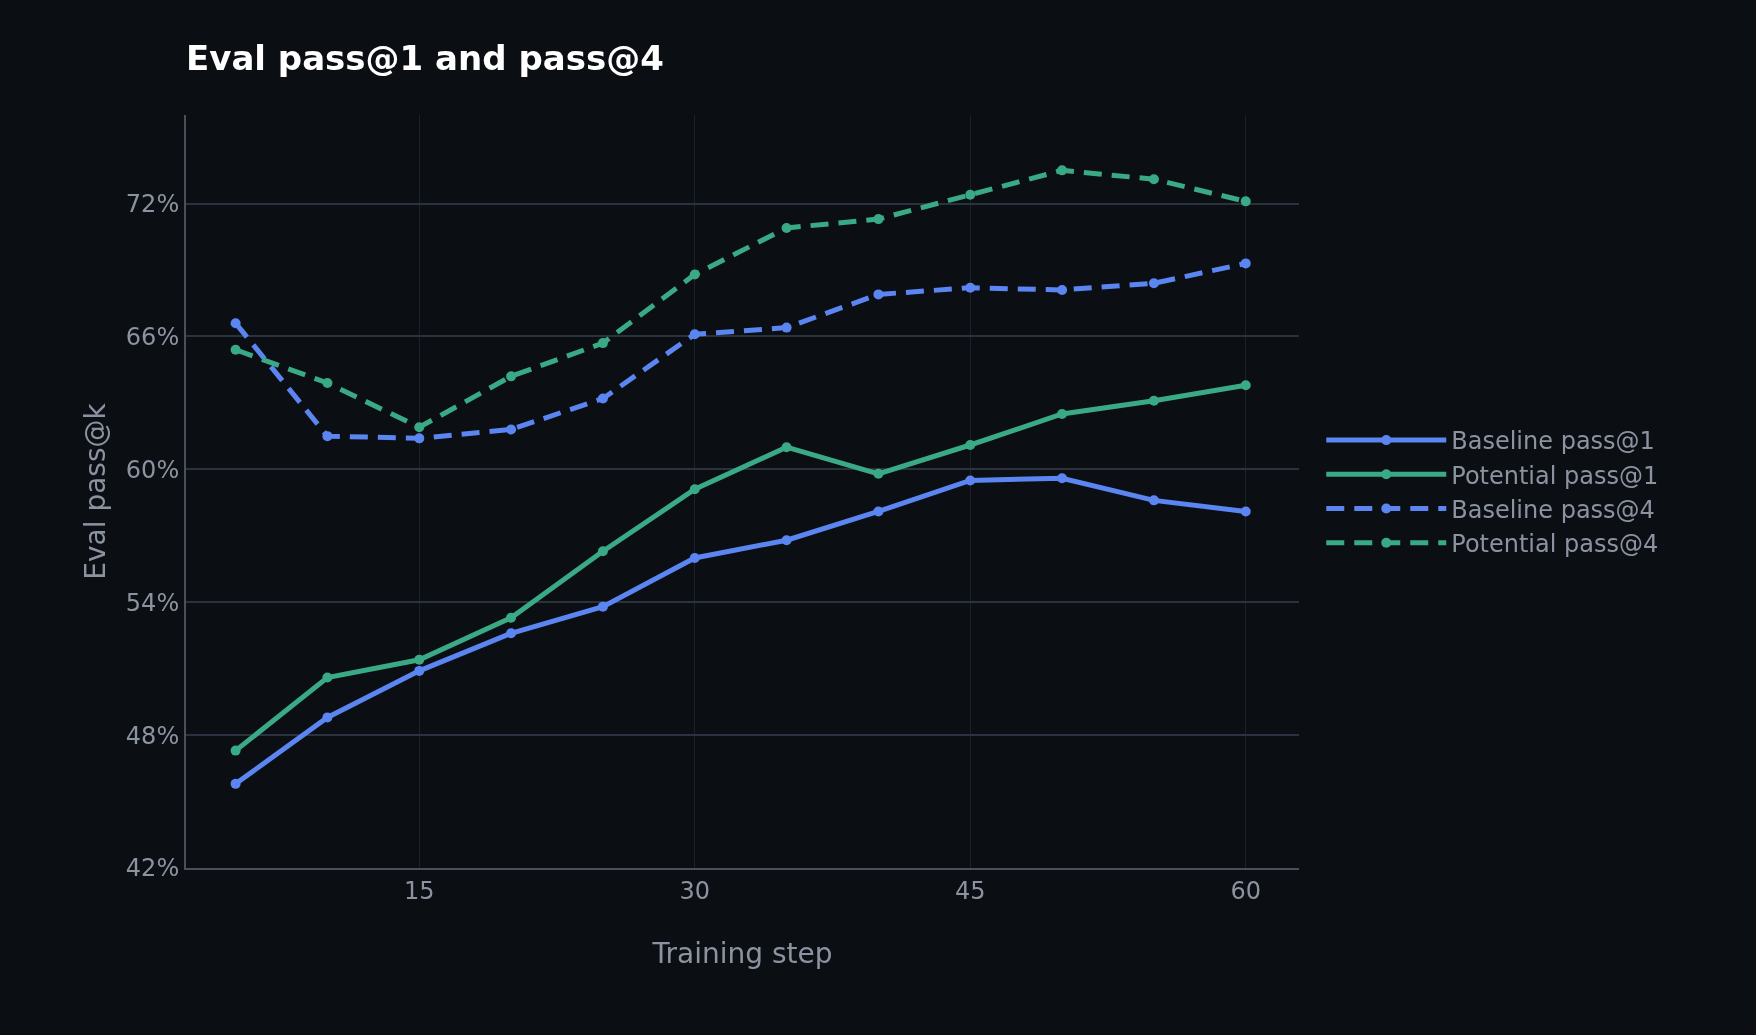 The width and height of the screenshot is (1756, 1035). What do you see at coordinates (152, 469) in the screenshot?
I see `y-tick-label: 60%` at bounding box center [152, 469].